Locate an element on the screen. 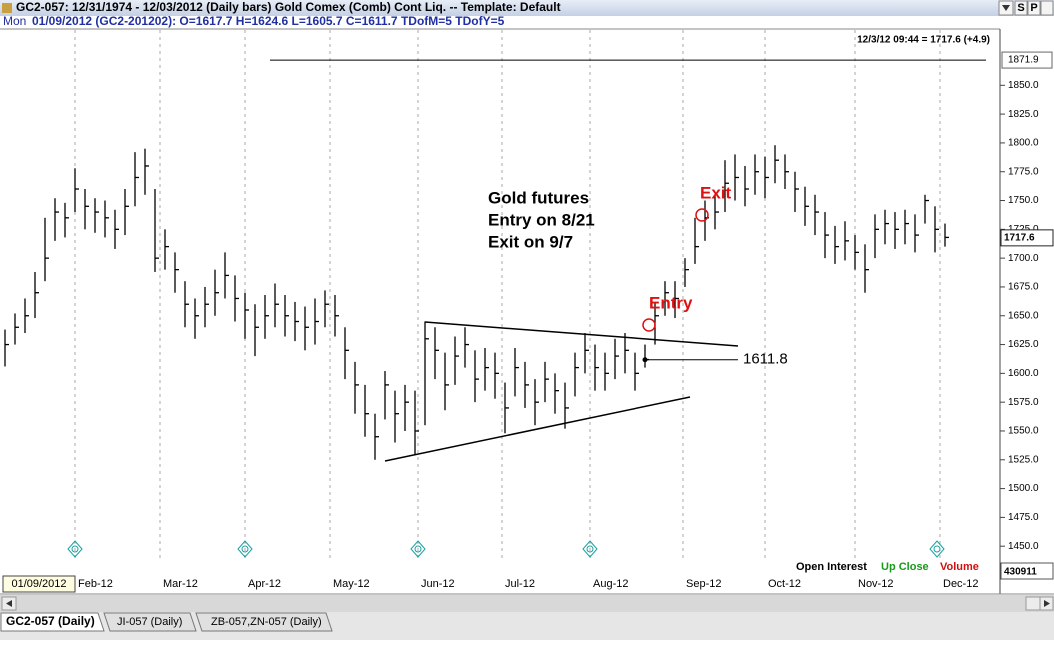 Image resolution: width=1054 pixels, height=645 pixels. open-interest: 430911 is located at coordinates (1020, 572).